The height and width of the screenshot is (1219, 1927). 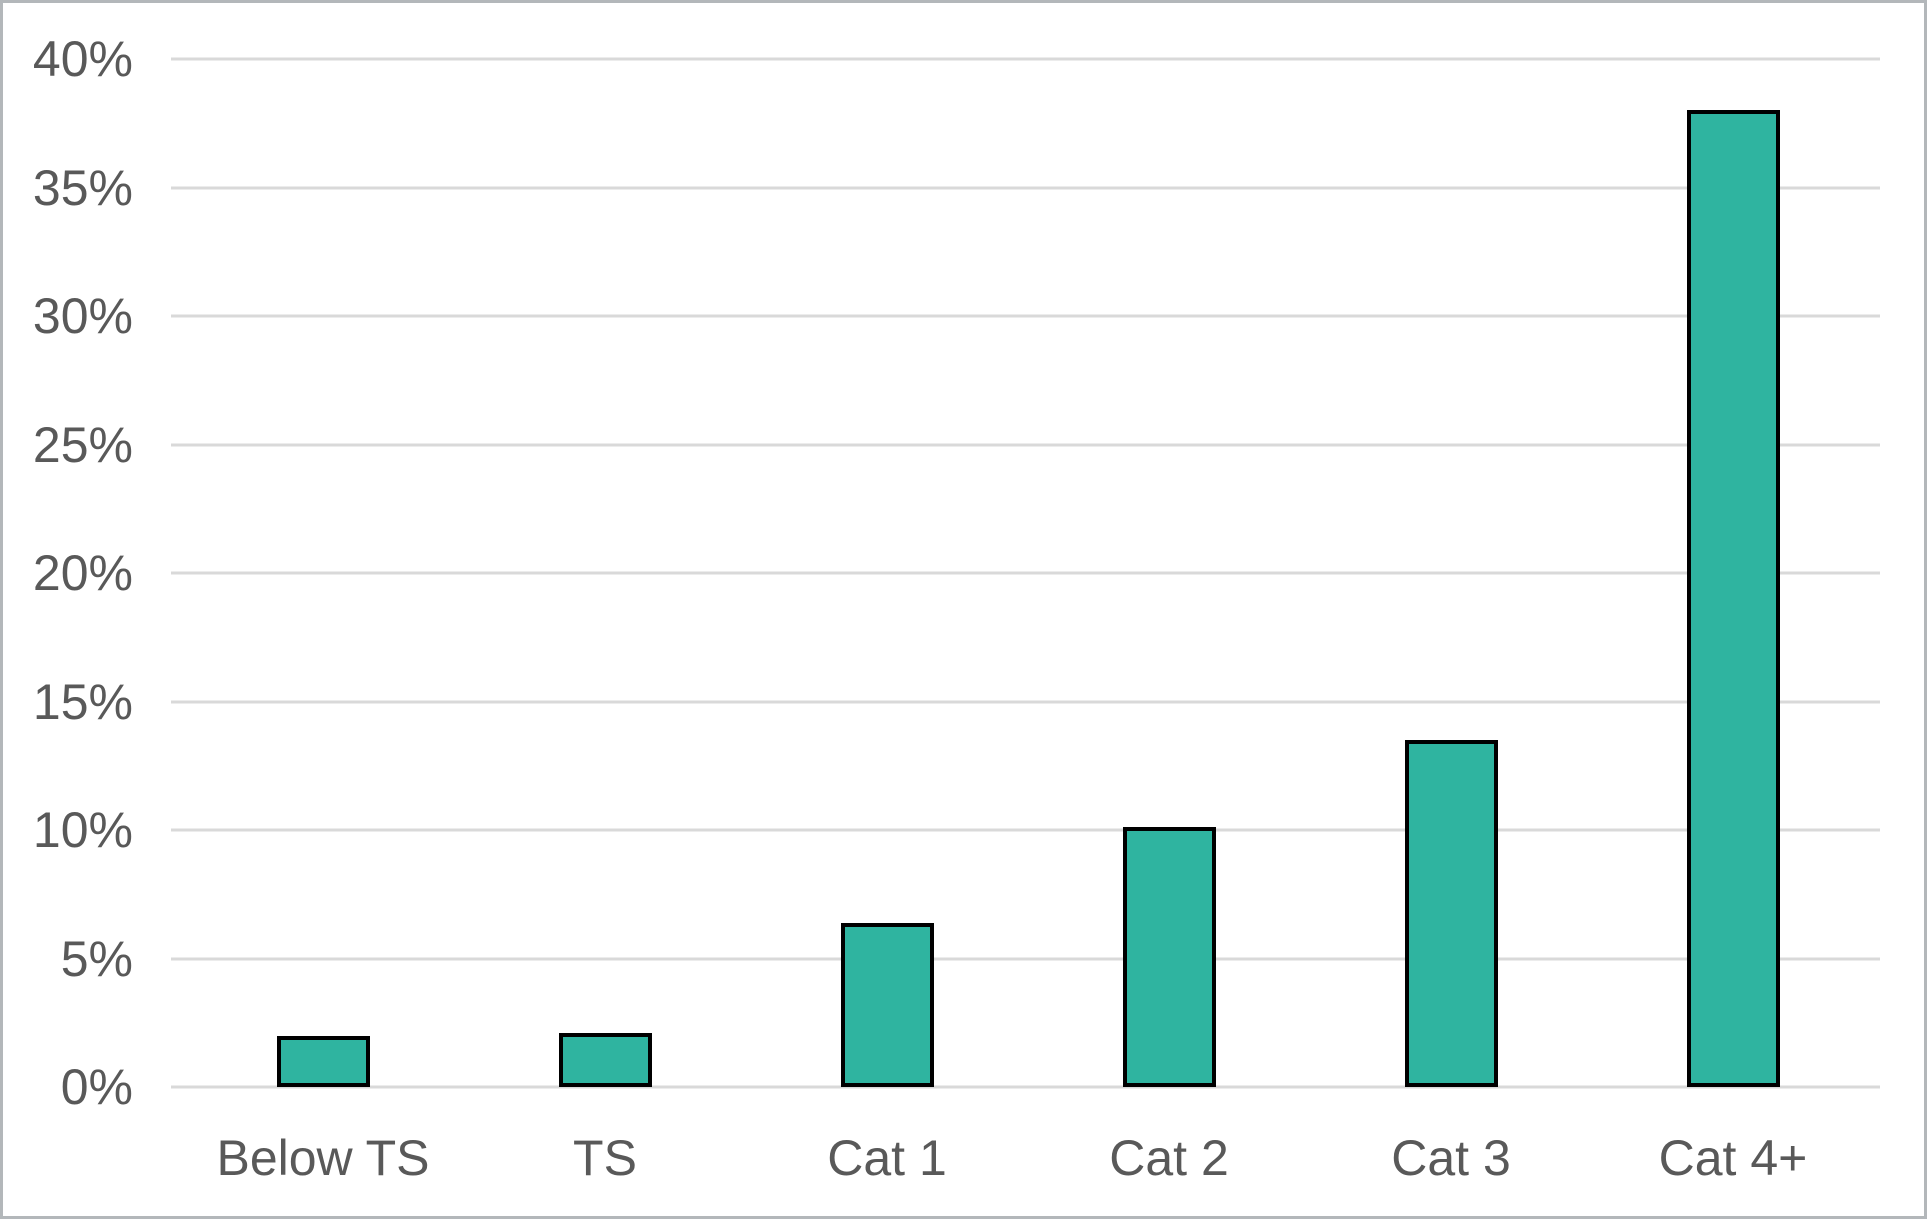 What do you see at coordinates (323, 1158) in the screenshot?
I see `x-tick-label-below-ts: Below TS` at bounding box center [323, 1158].